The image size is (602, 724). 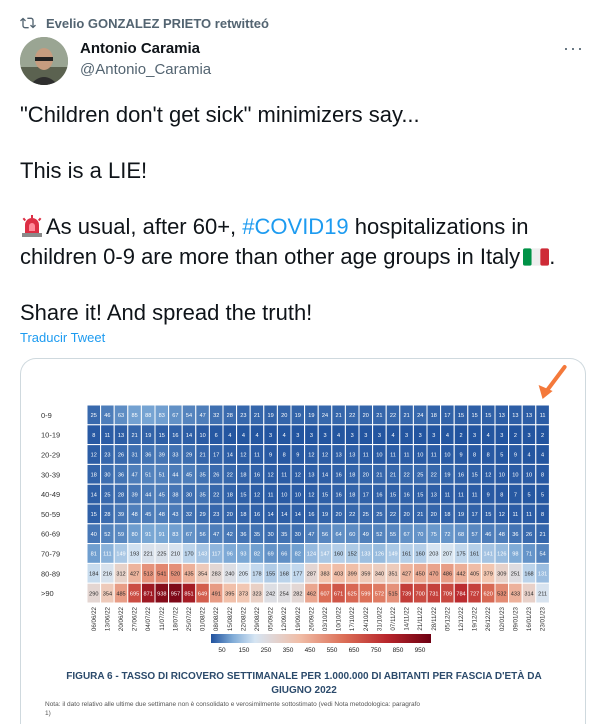 What do you see at coordinates (188, 575) in the screenshot?
I see `cell-value: 435` at bounding box center [188, 575].